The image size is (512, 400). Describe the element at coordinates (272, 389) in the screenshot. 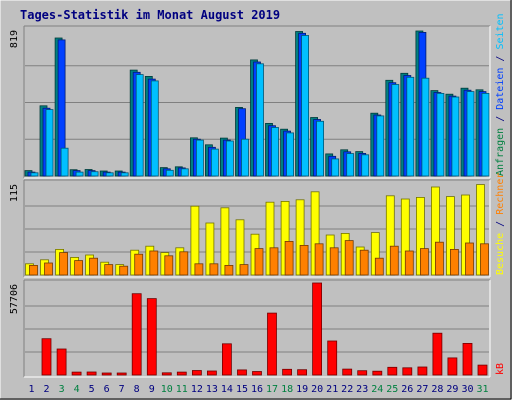

I see `x-tick-label-day-17: 17` at that location.